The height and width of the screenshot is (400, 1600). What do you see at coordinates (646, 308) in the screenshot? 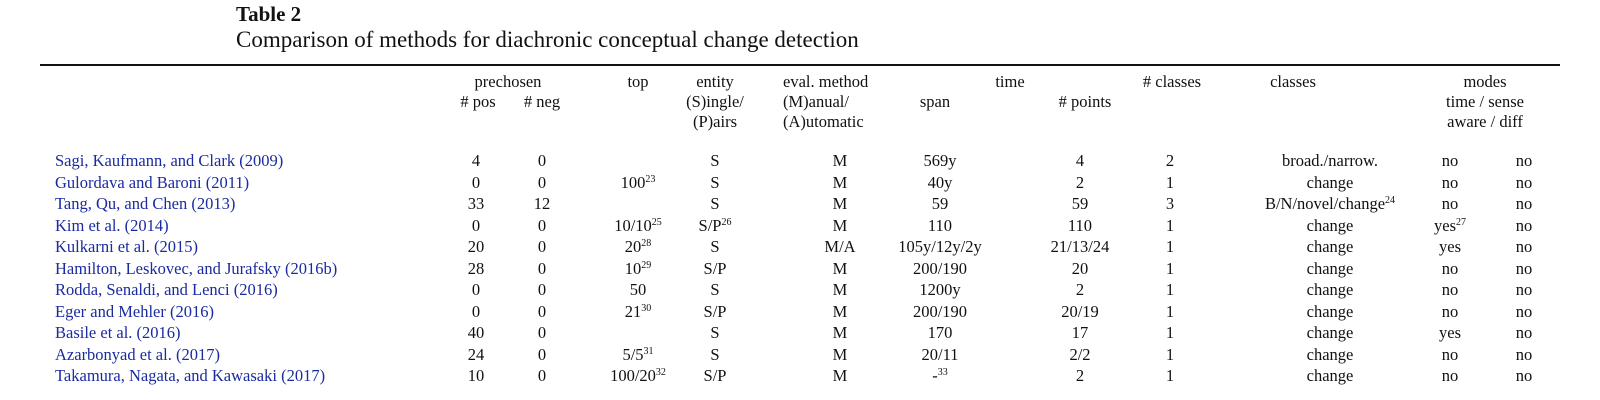
I see `footnote-marker: 30` at bounding box center [646, 308].